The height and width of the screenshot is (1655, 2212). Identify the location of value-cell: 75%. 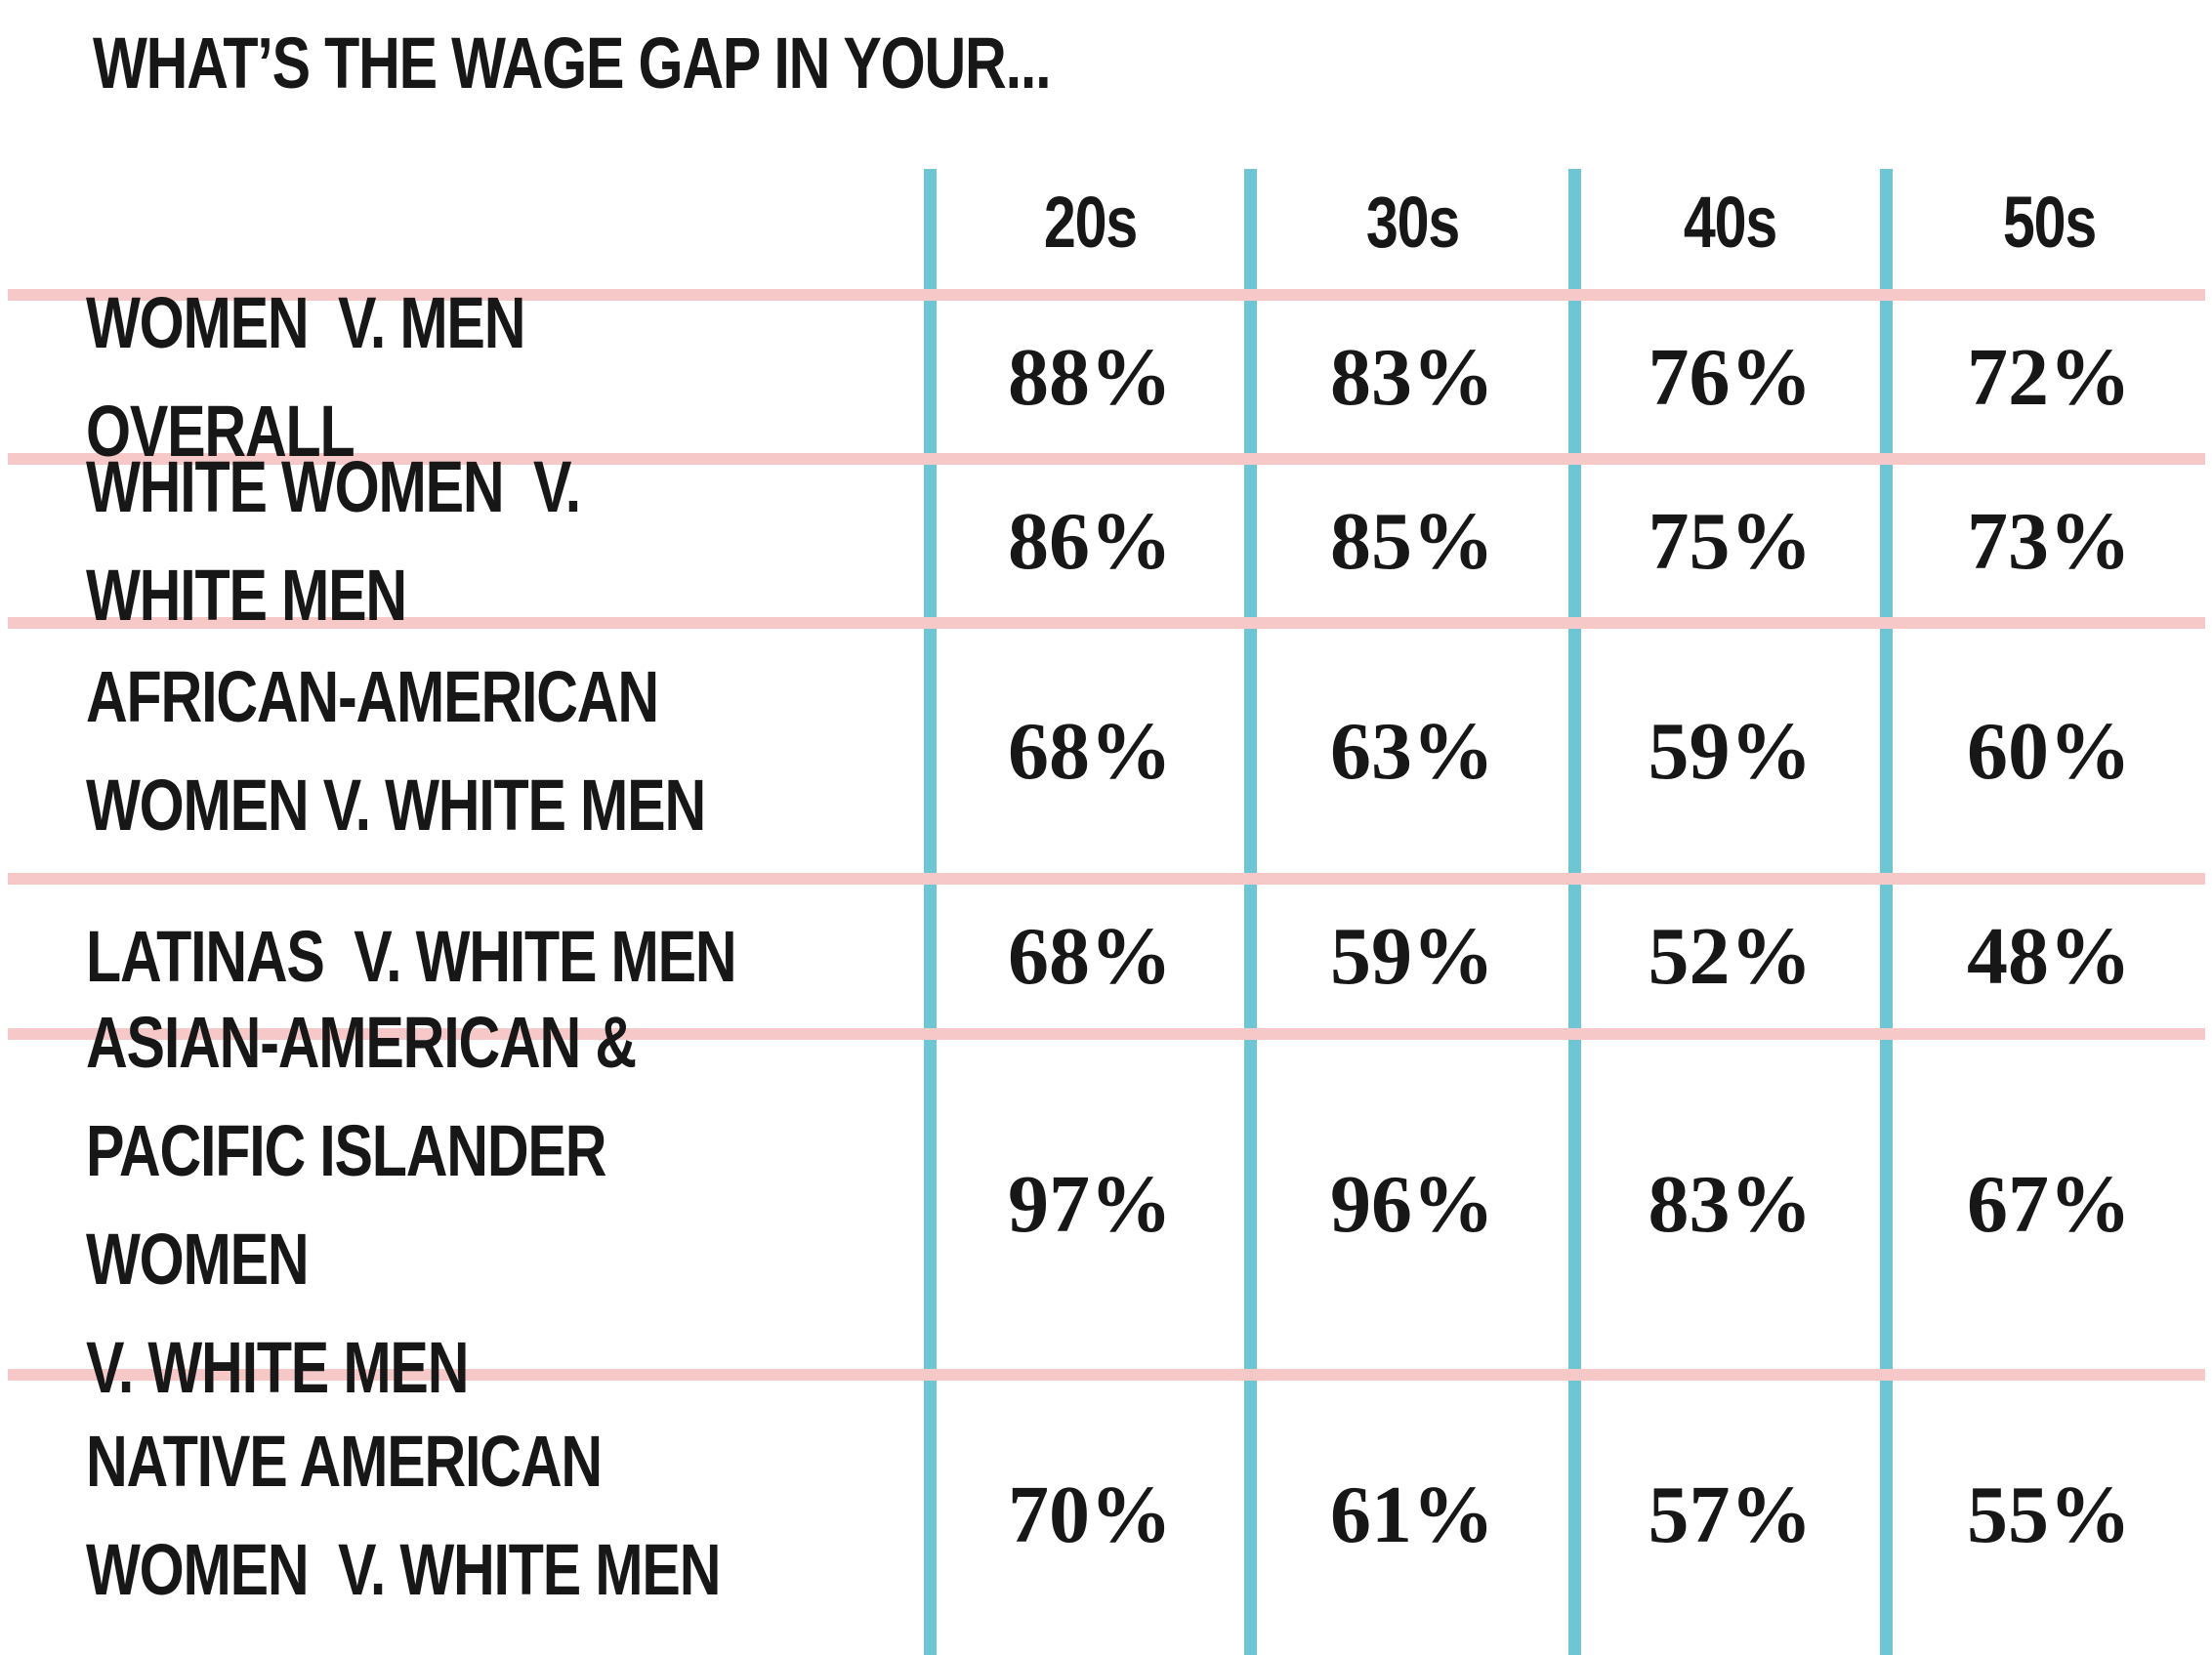
(1730, 541).